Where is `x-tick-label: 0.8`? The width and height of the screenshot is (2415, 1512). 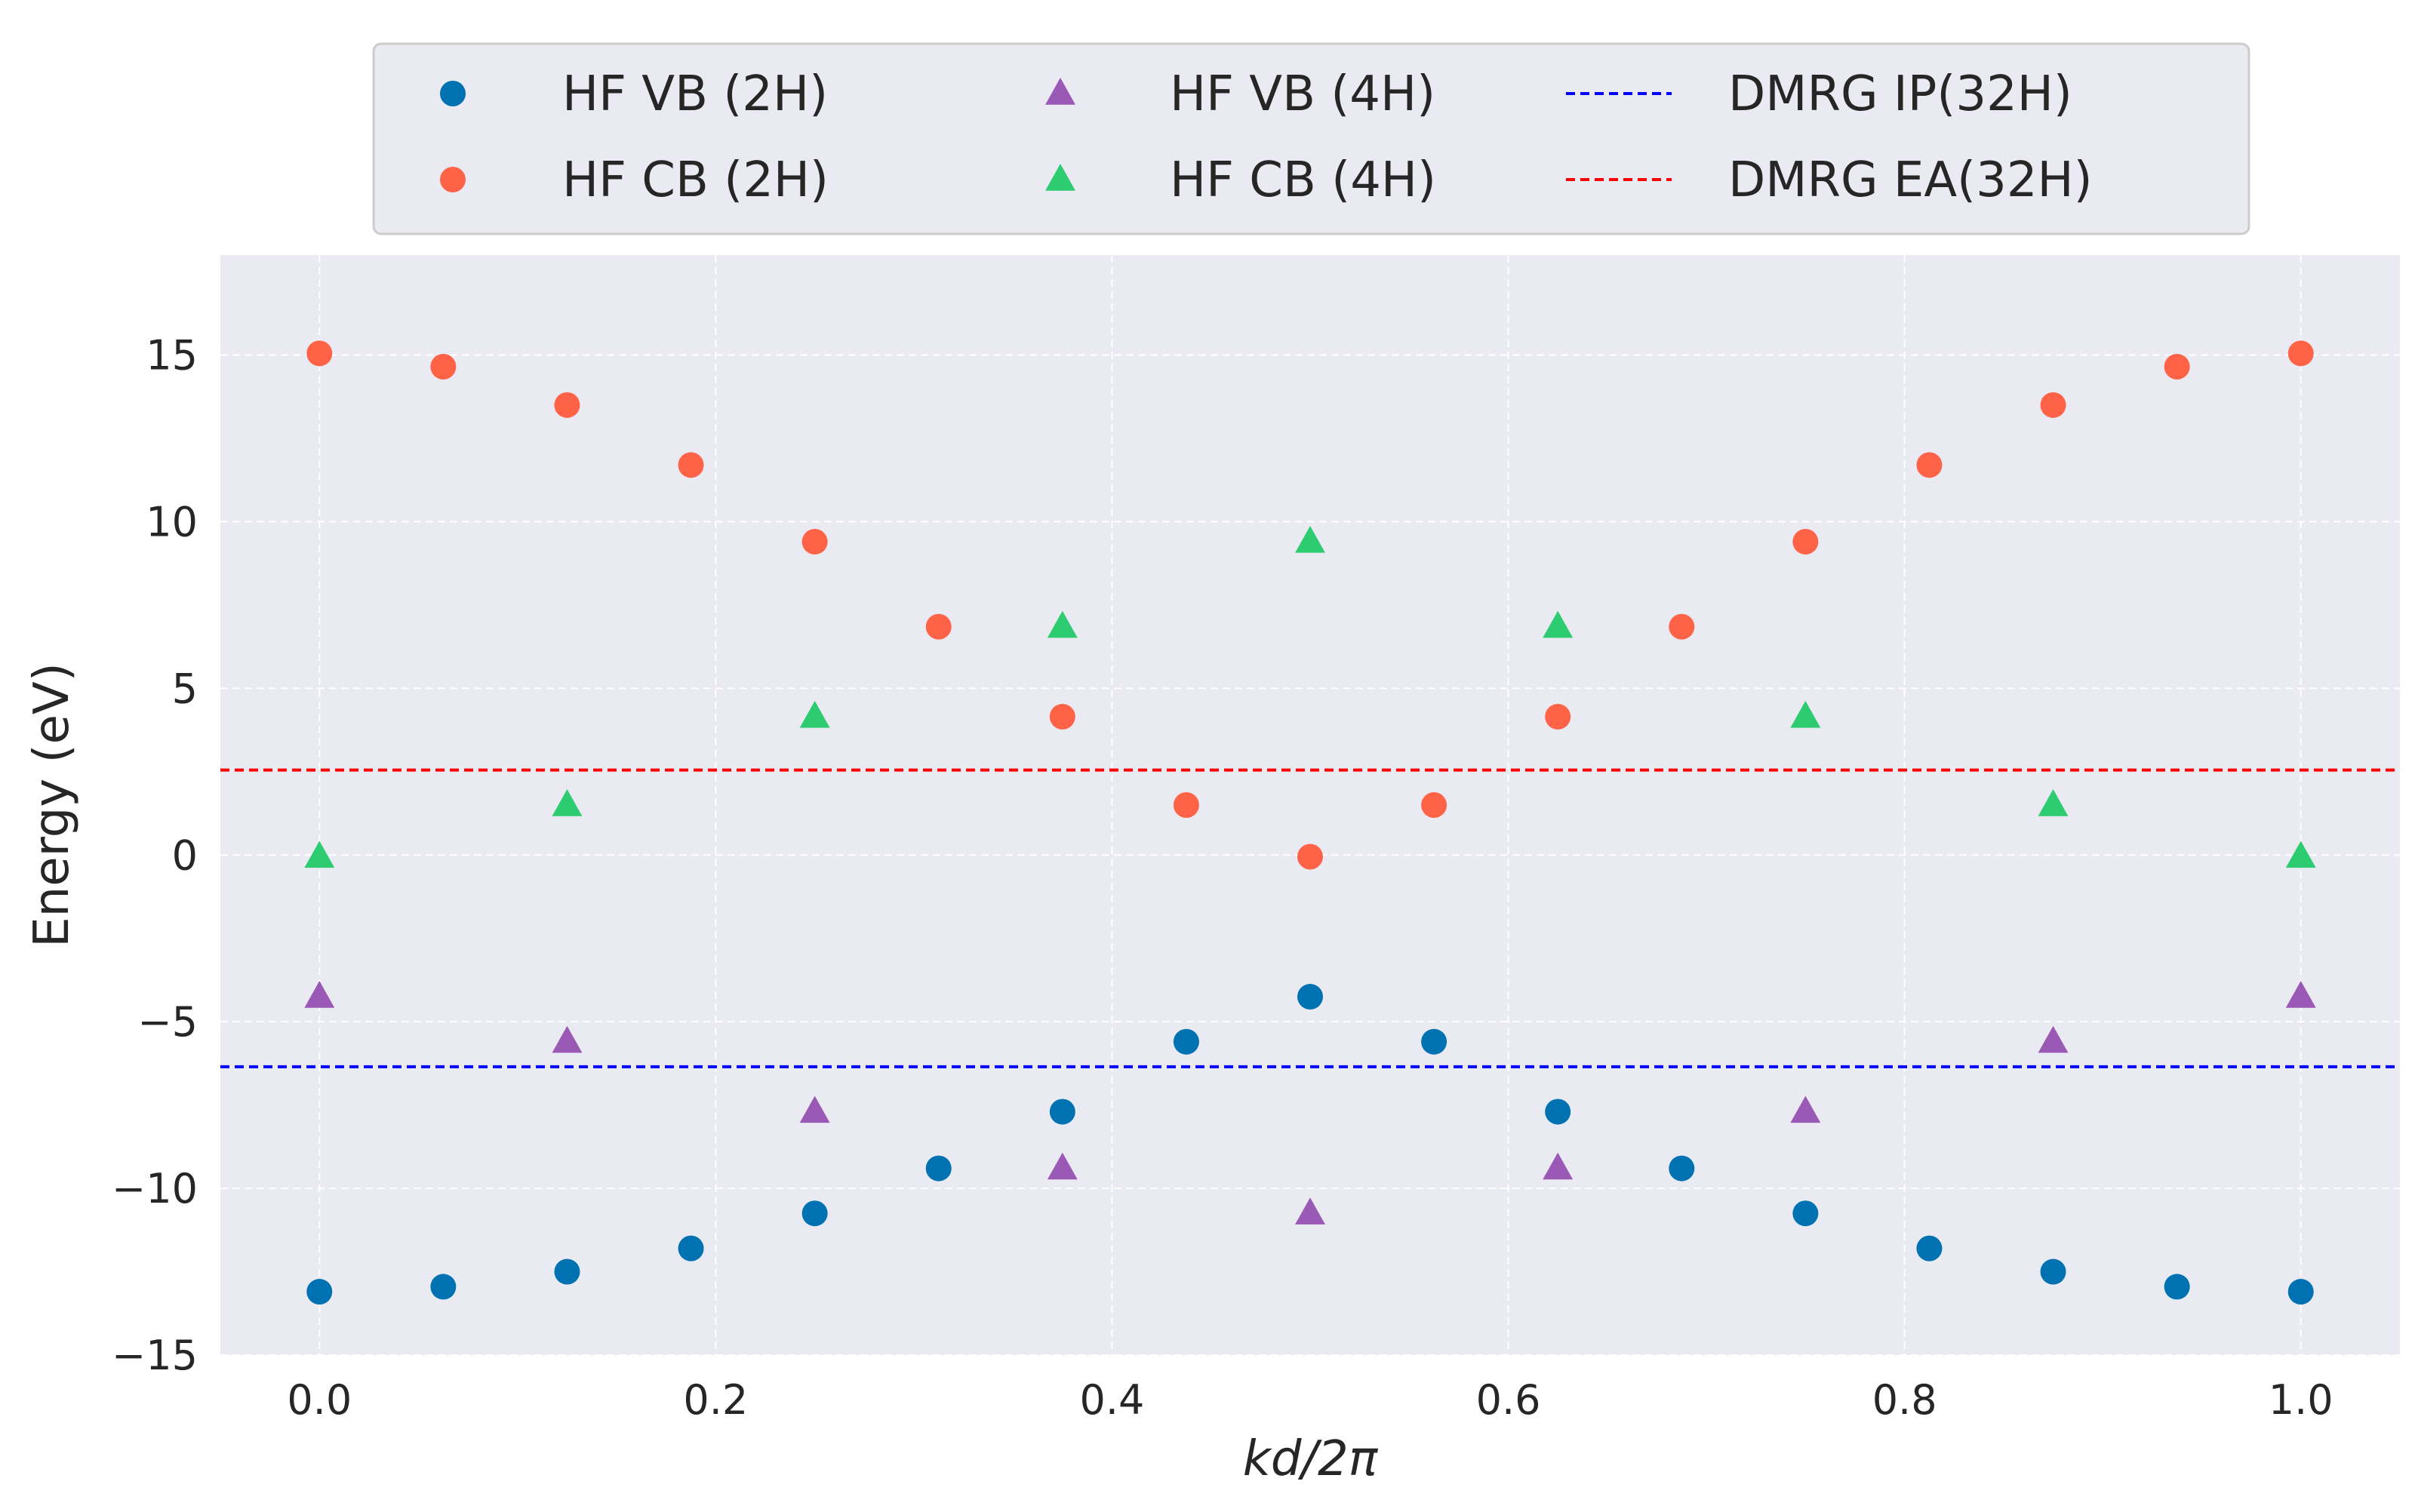 x-tick-label: 0.8 is located at coordinates (1904, 1400).